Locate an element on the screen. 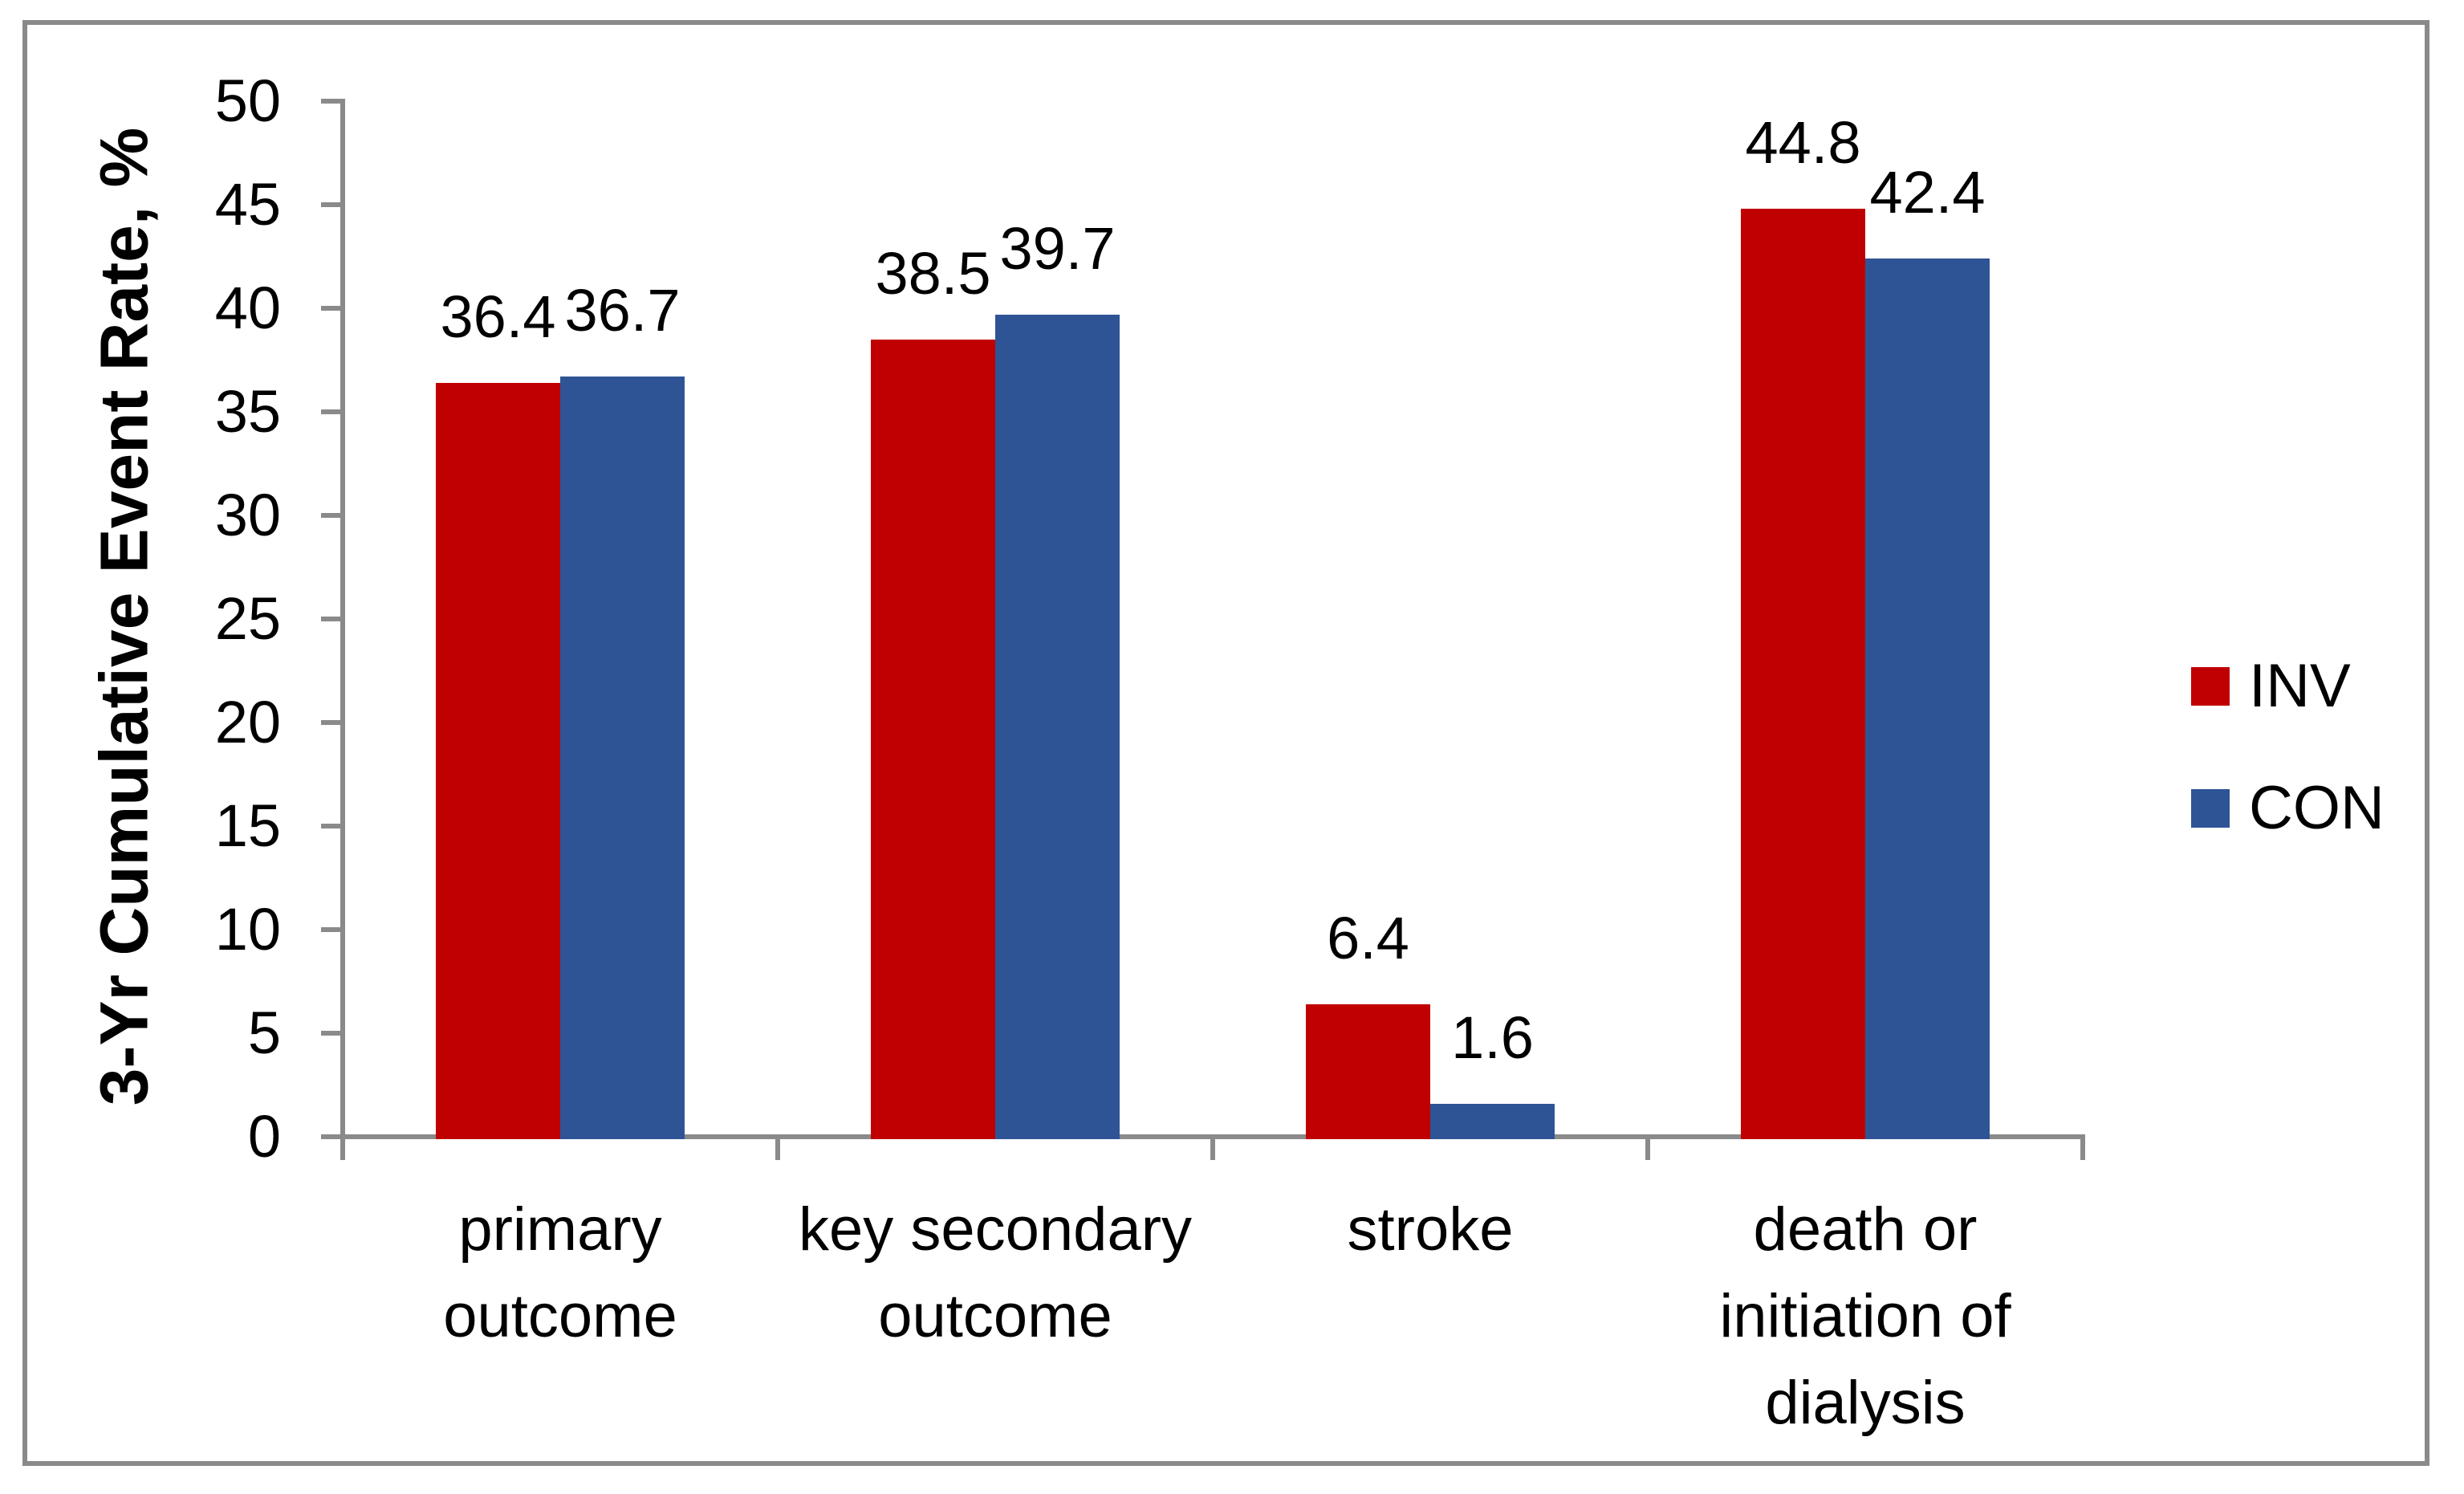  y-axis-title: 3-Yr Cumulative Event Rate, % is located at coordinates (124, 616).